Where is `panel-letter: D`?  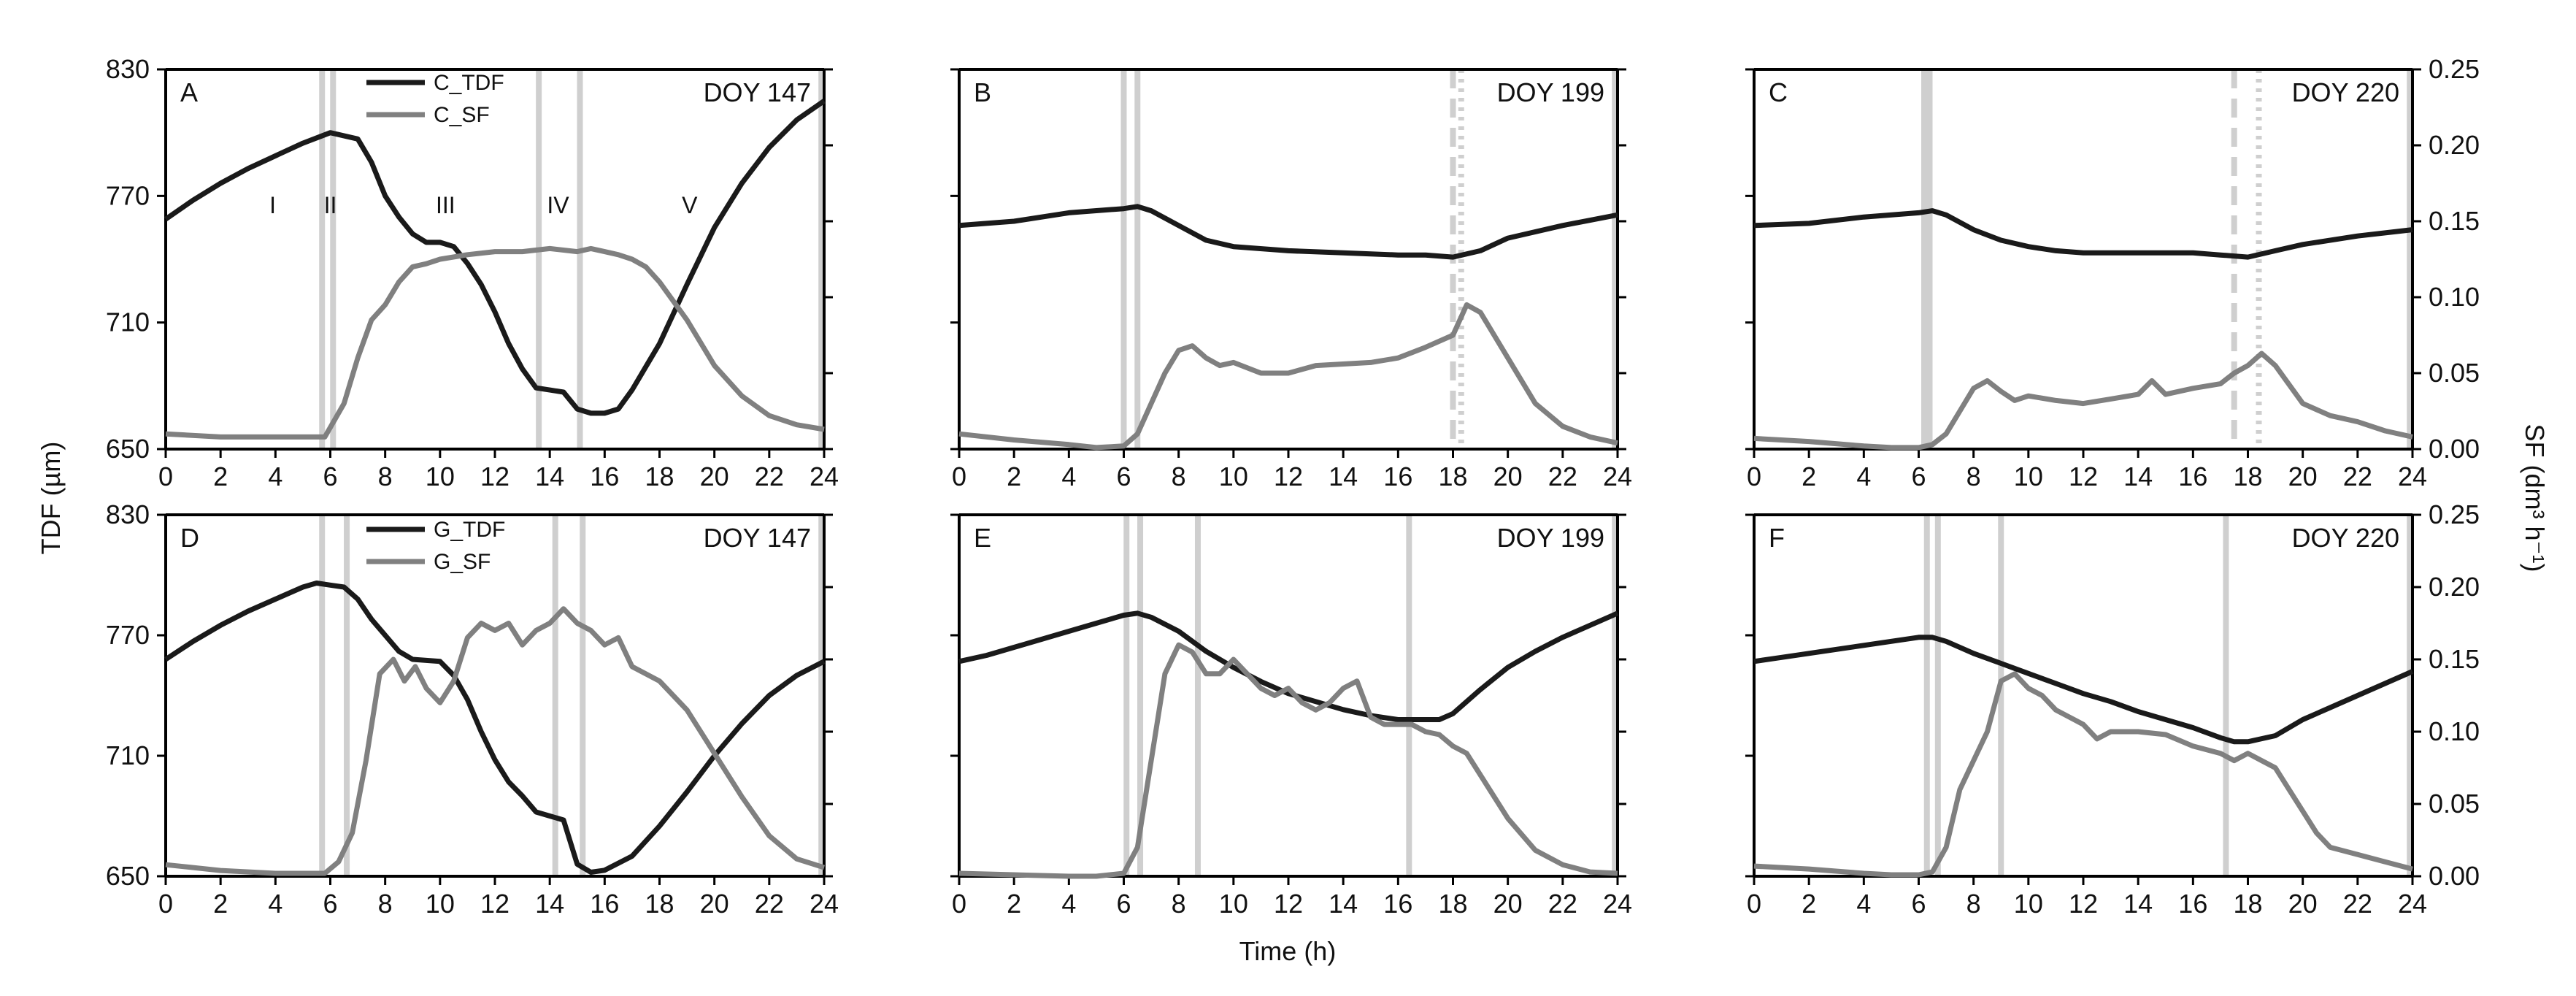 panel-letter: D is located at coordinates (189, 538).